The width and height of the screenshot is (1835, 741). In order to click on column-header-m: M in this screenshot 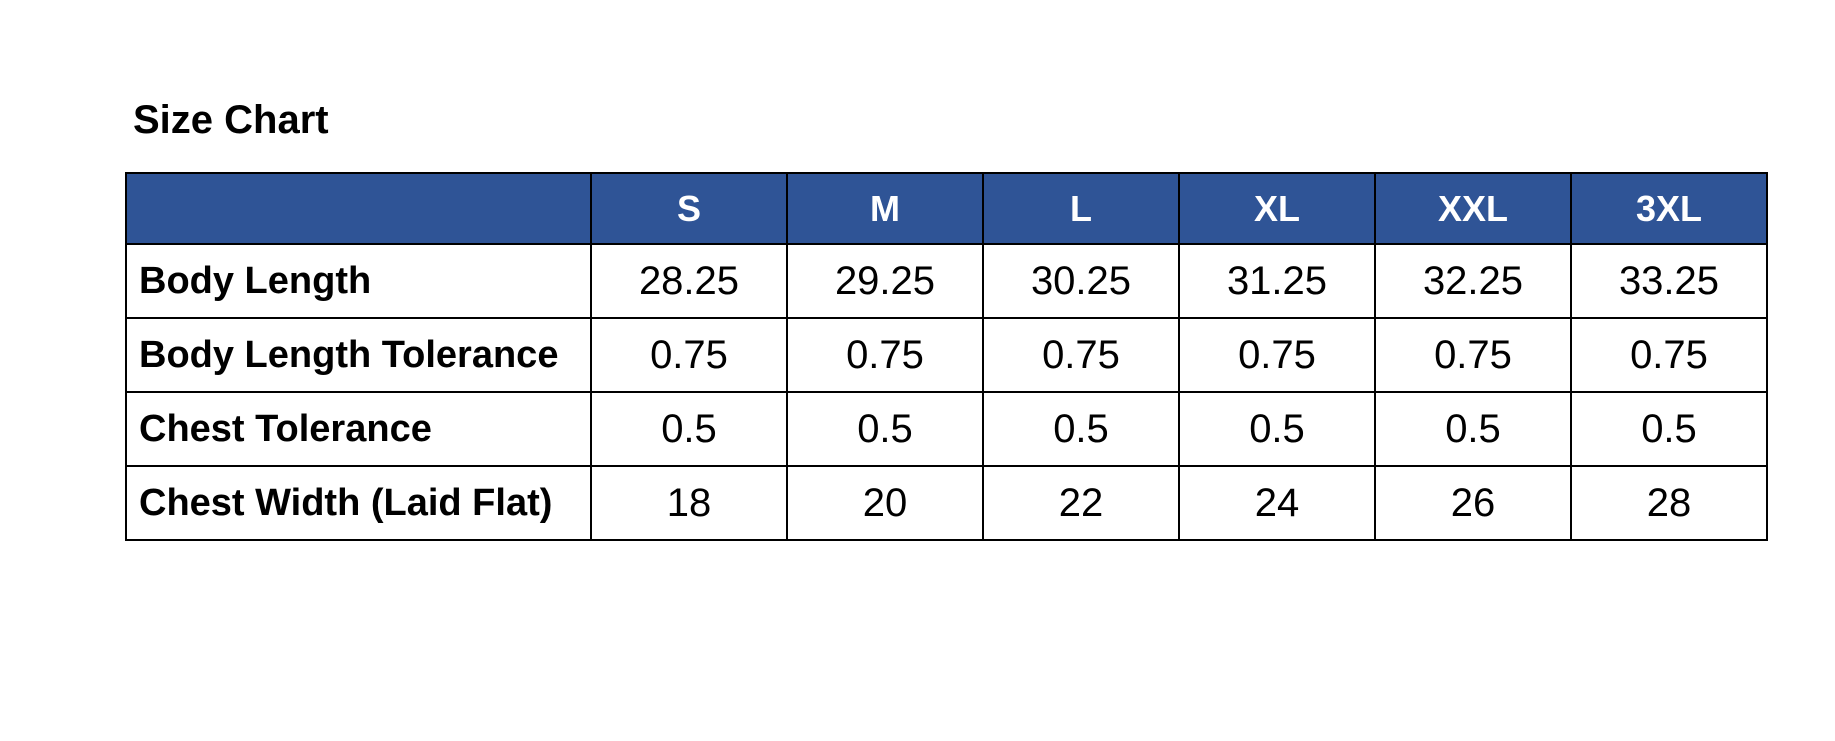, I will do `click(885, 208)`.